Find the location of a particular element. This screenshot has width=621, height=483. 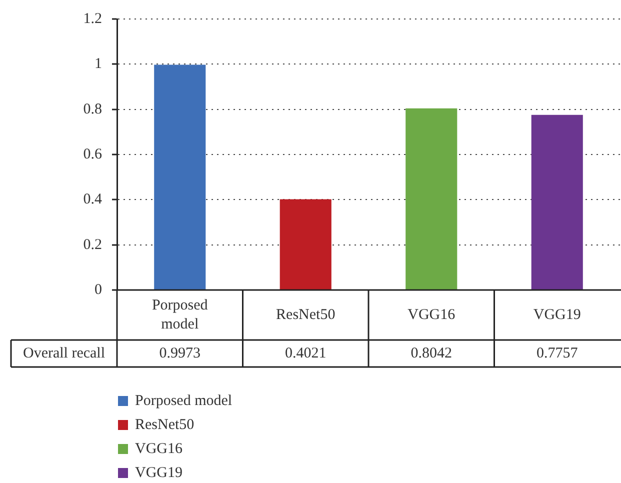

category-label: VGG19 is located at coordinates (158, 472).